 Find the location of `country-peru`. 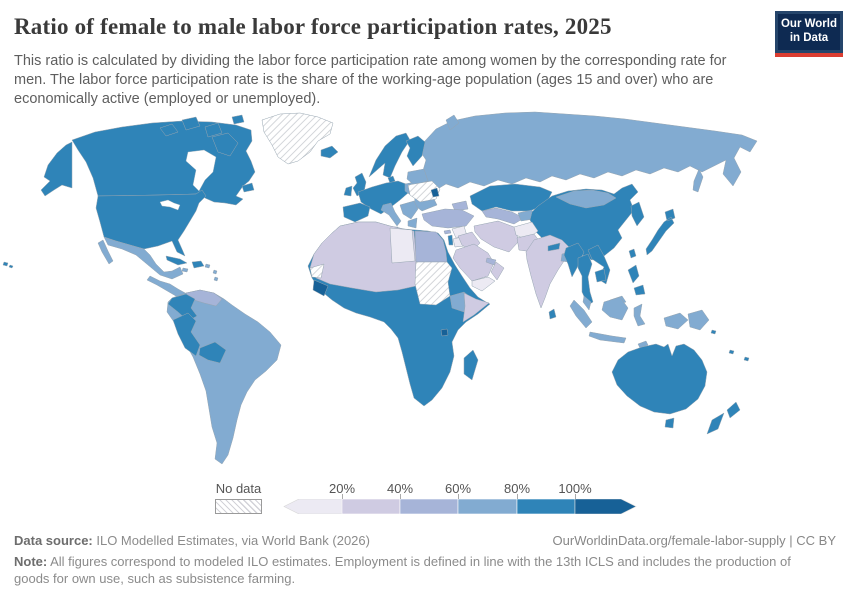

country-peru is located at coordinates (186, 334).